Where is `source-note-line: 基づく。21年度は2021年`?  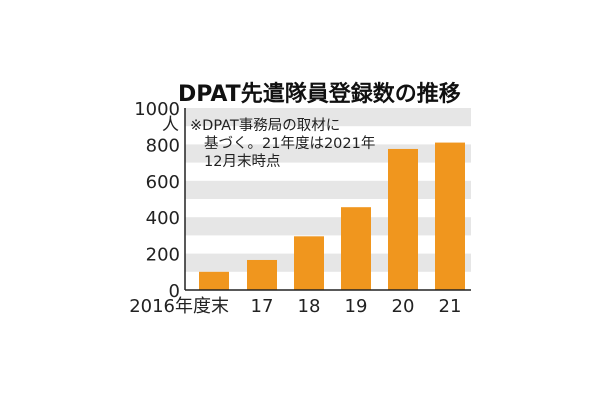 source-note-line: 基づく。21年度は2021年 is located at coordinates (289, 143).